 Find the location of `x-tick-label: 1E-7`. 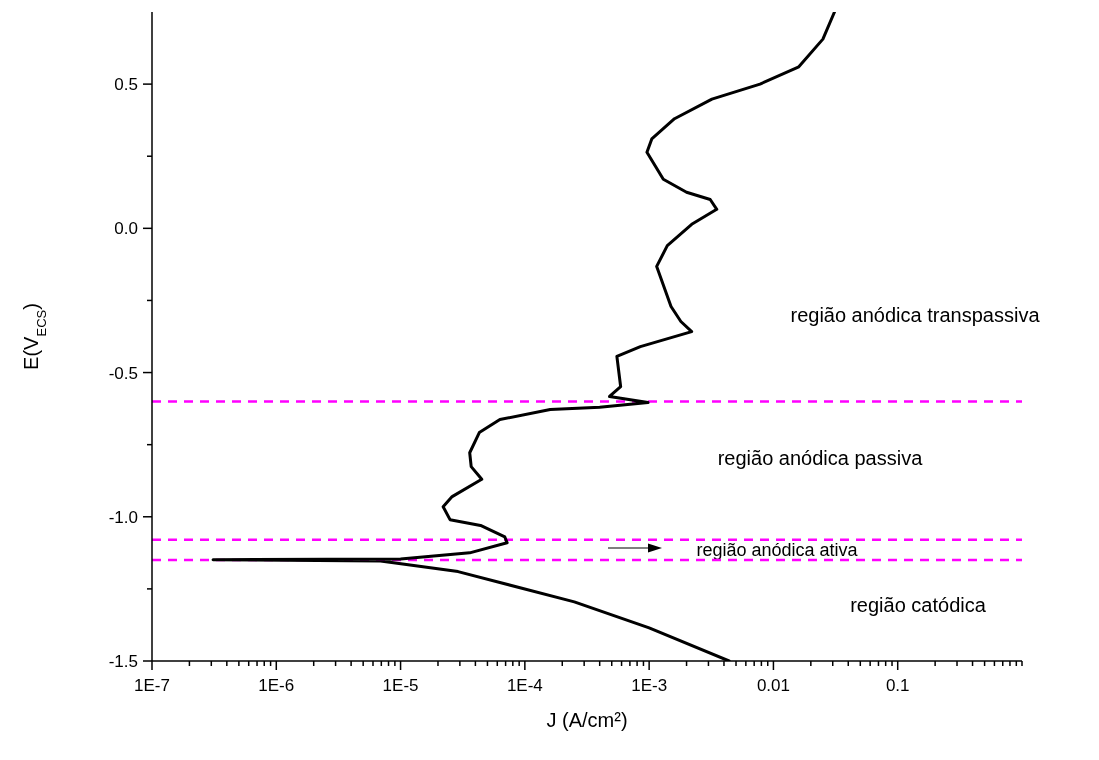

x-tick-label: 1E-7 is located at coordinates (152, 685).